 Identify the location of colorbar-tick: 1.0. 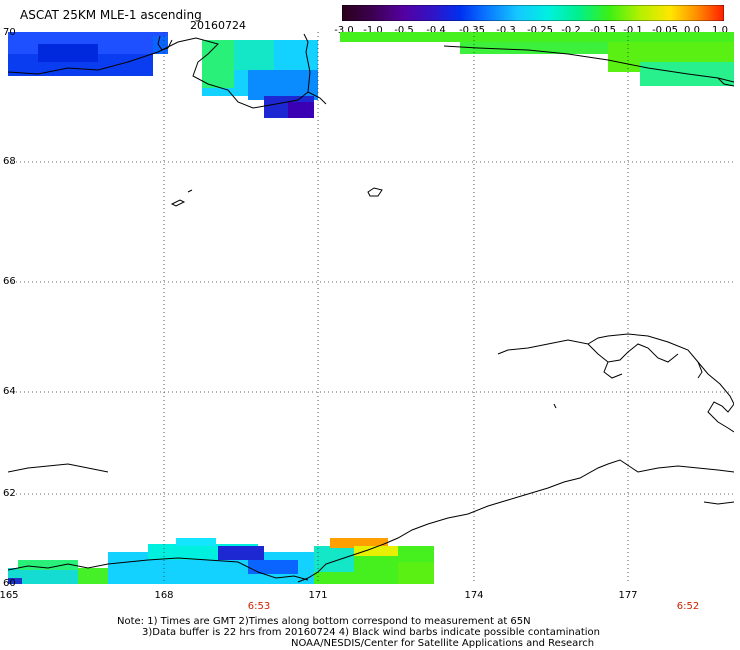
(720, 30).